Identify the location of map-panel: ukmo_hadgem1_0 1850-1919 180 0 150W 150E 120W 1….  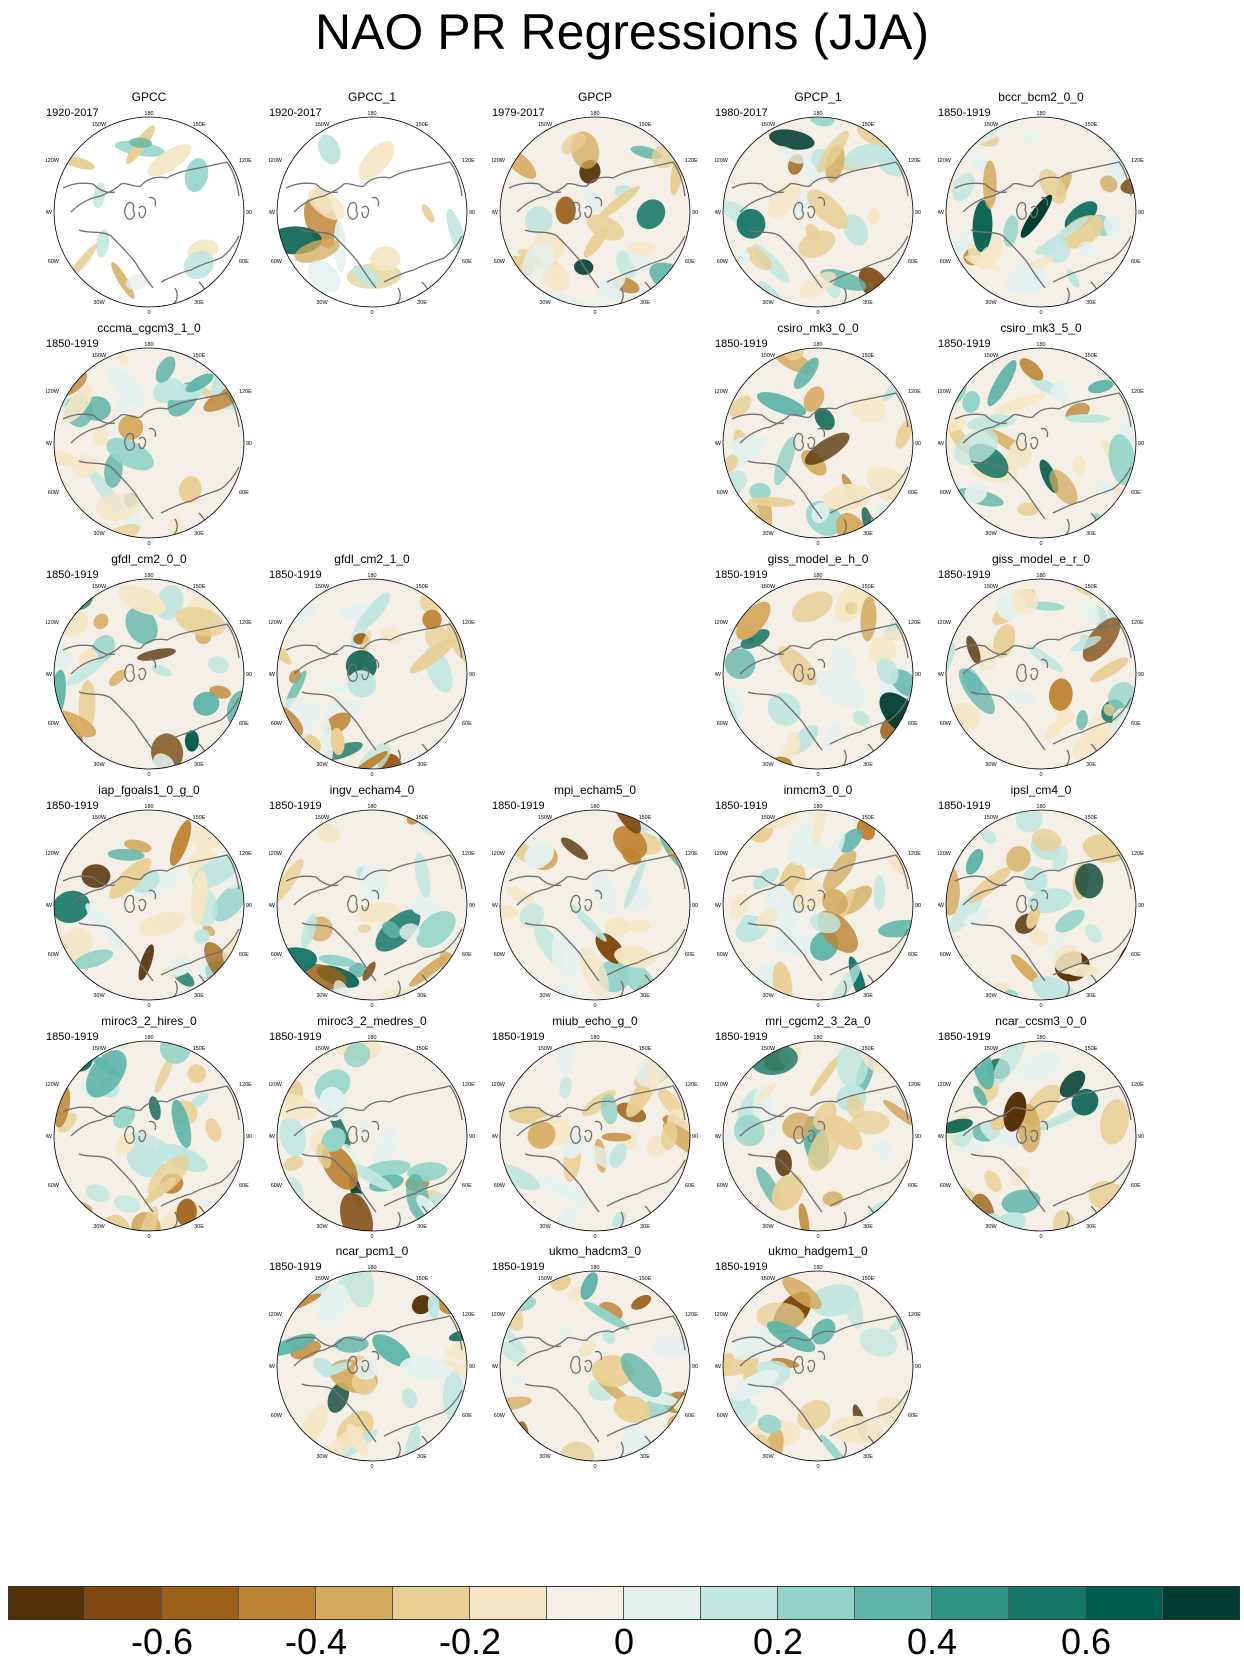
(818, 1358).